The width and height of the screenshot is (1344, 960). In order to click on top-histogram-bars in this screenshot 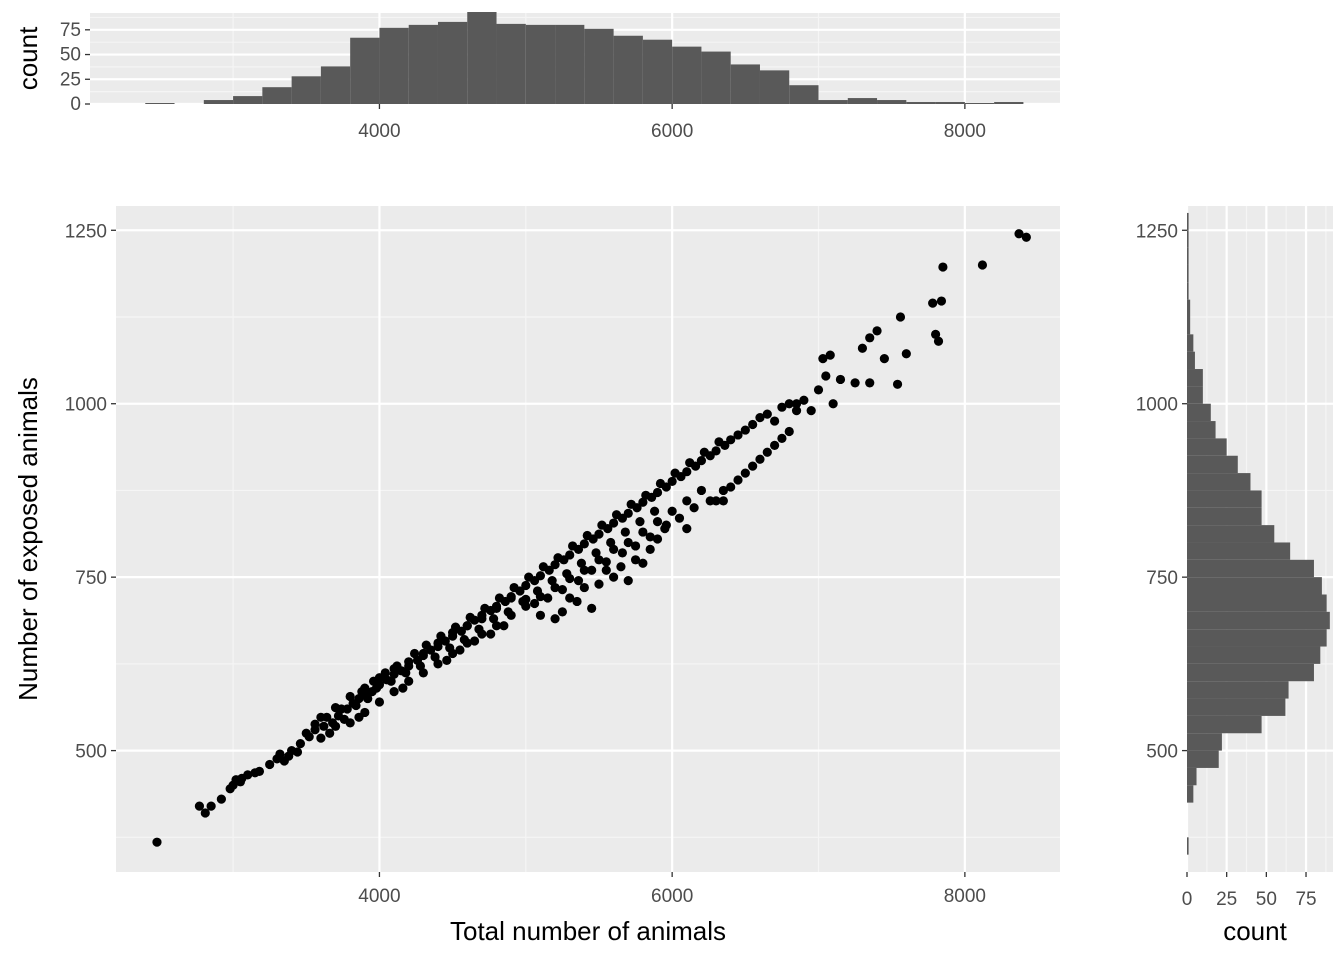, I will do `click(584, 58)`.